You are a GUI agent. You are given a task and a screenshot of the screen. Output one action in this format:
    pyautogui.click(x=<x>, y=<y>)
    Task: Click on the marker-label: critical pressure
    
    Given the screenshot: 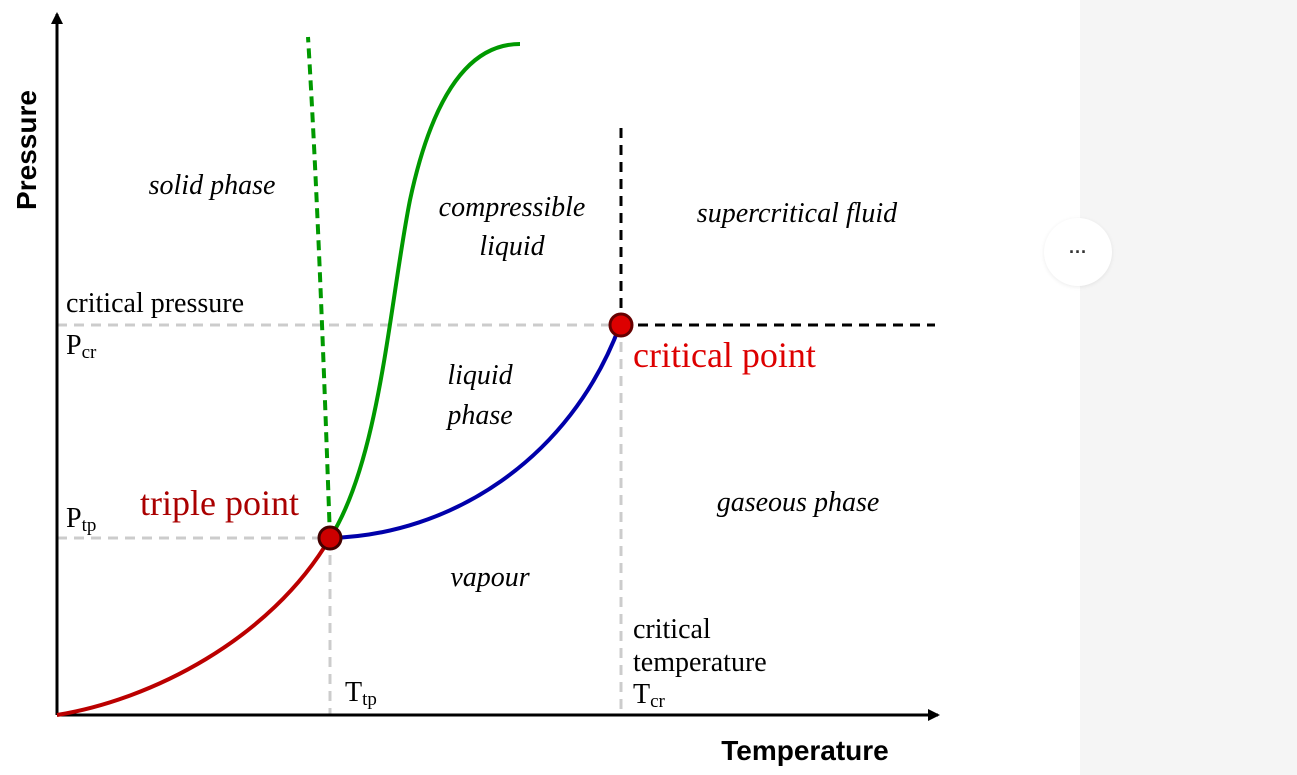 What is the action you would take?
    pyautogui.click(x=155, y=303)
    